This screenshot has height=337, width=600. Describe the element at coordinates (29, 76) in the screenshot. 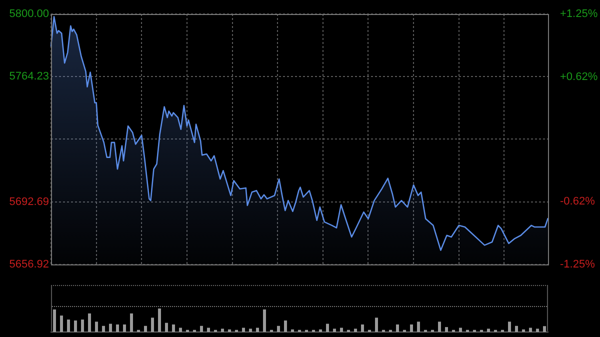

I see `y-tick-label: 5764.23` at that location.